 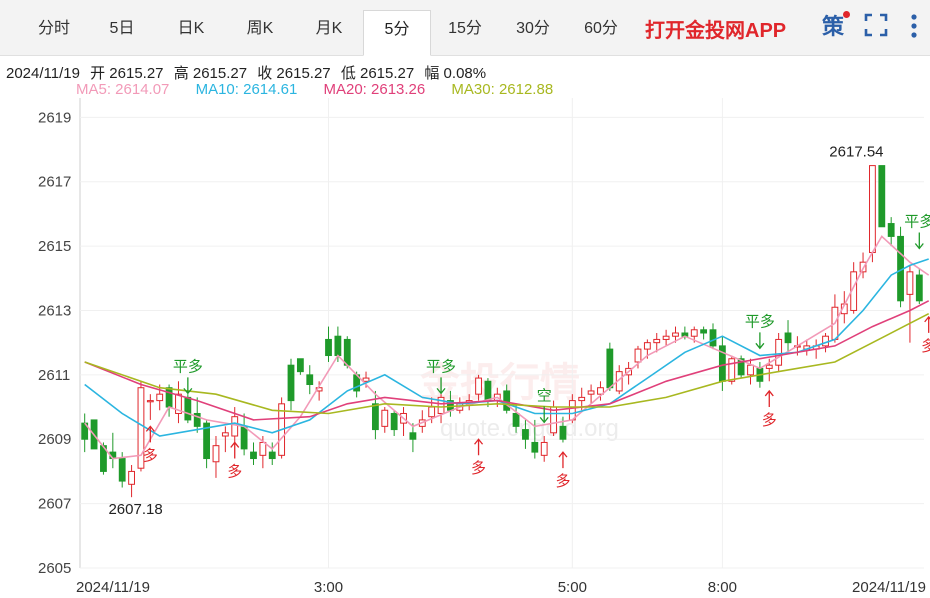 What do you see at coordinates (113, 587) in the screenshot?
I see `x-tick-label: 2024/11/19` at bounding box center [113, 587].